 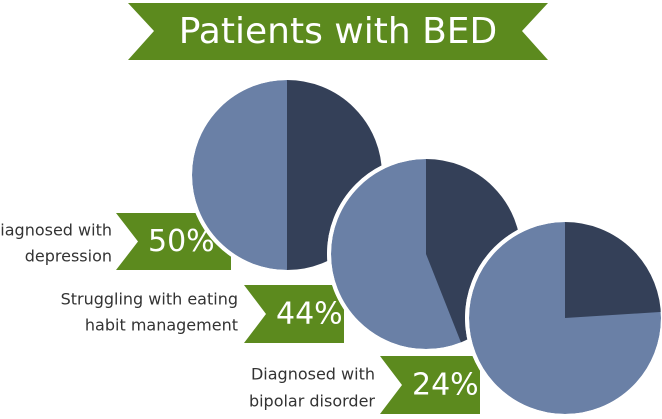 I want to click on pie-slice, so click(x=613, y=269).